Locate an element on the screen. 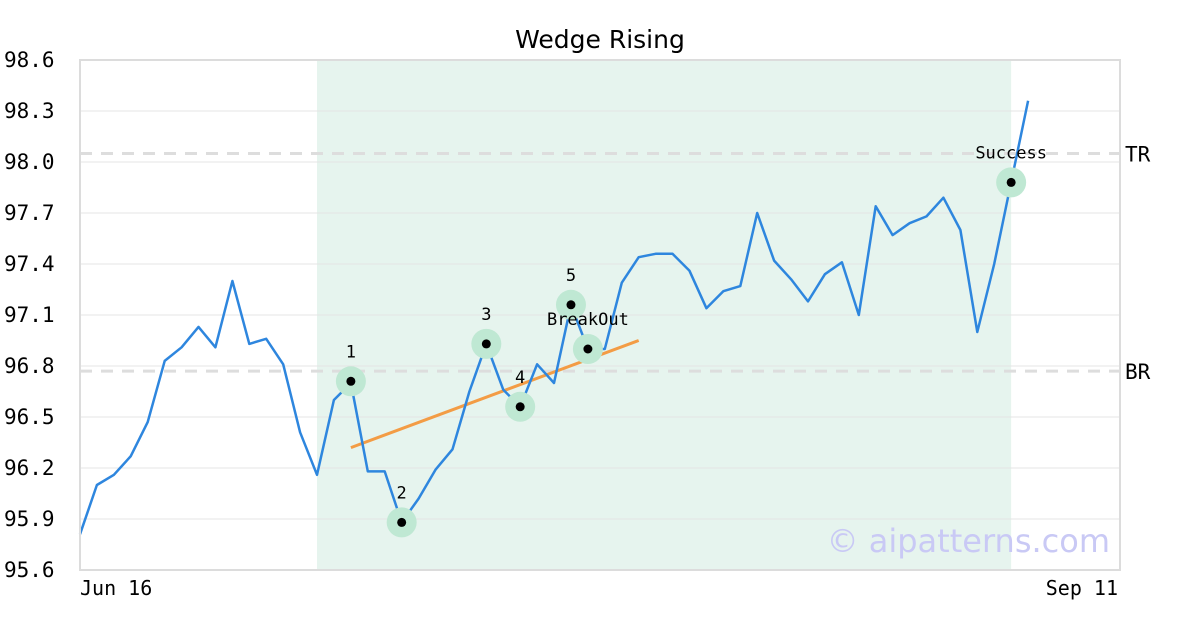 Image resolution: width=1200 pixels, height=630 pixels. marker-dot-success is located at coordinates (1011, 182).